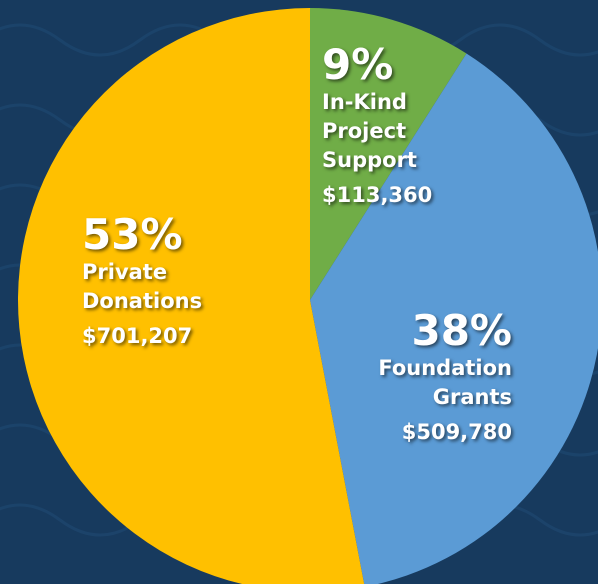 The height and width of the screenshot is (584, 598). I want to click on percent-label: 38%, so click(461, 330).